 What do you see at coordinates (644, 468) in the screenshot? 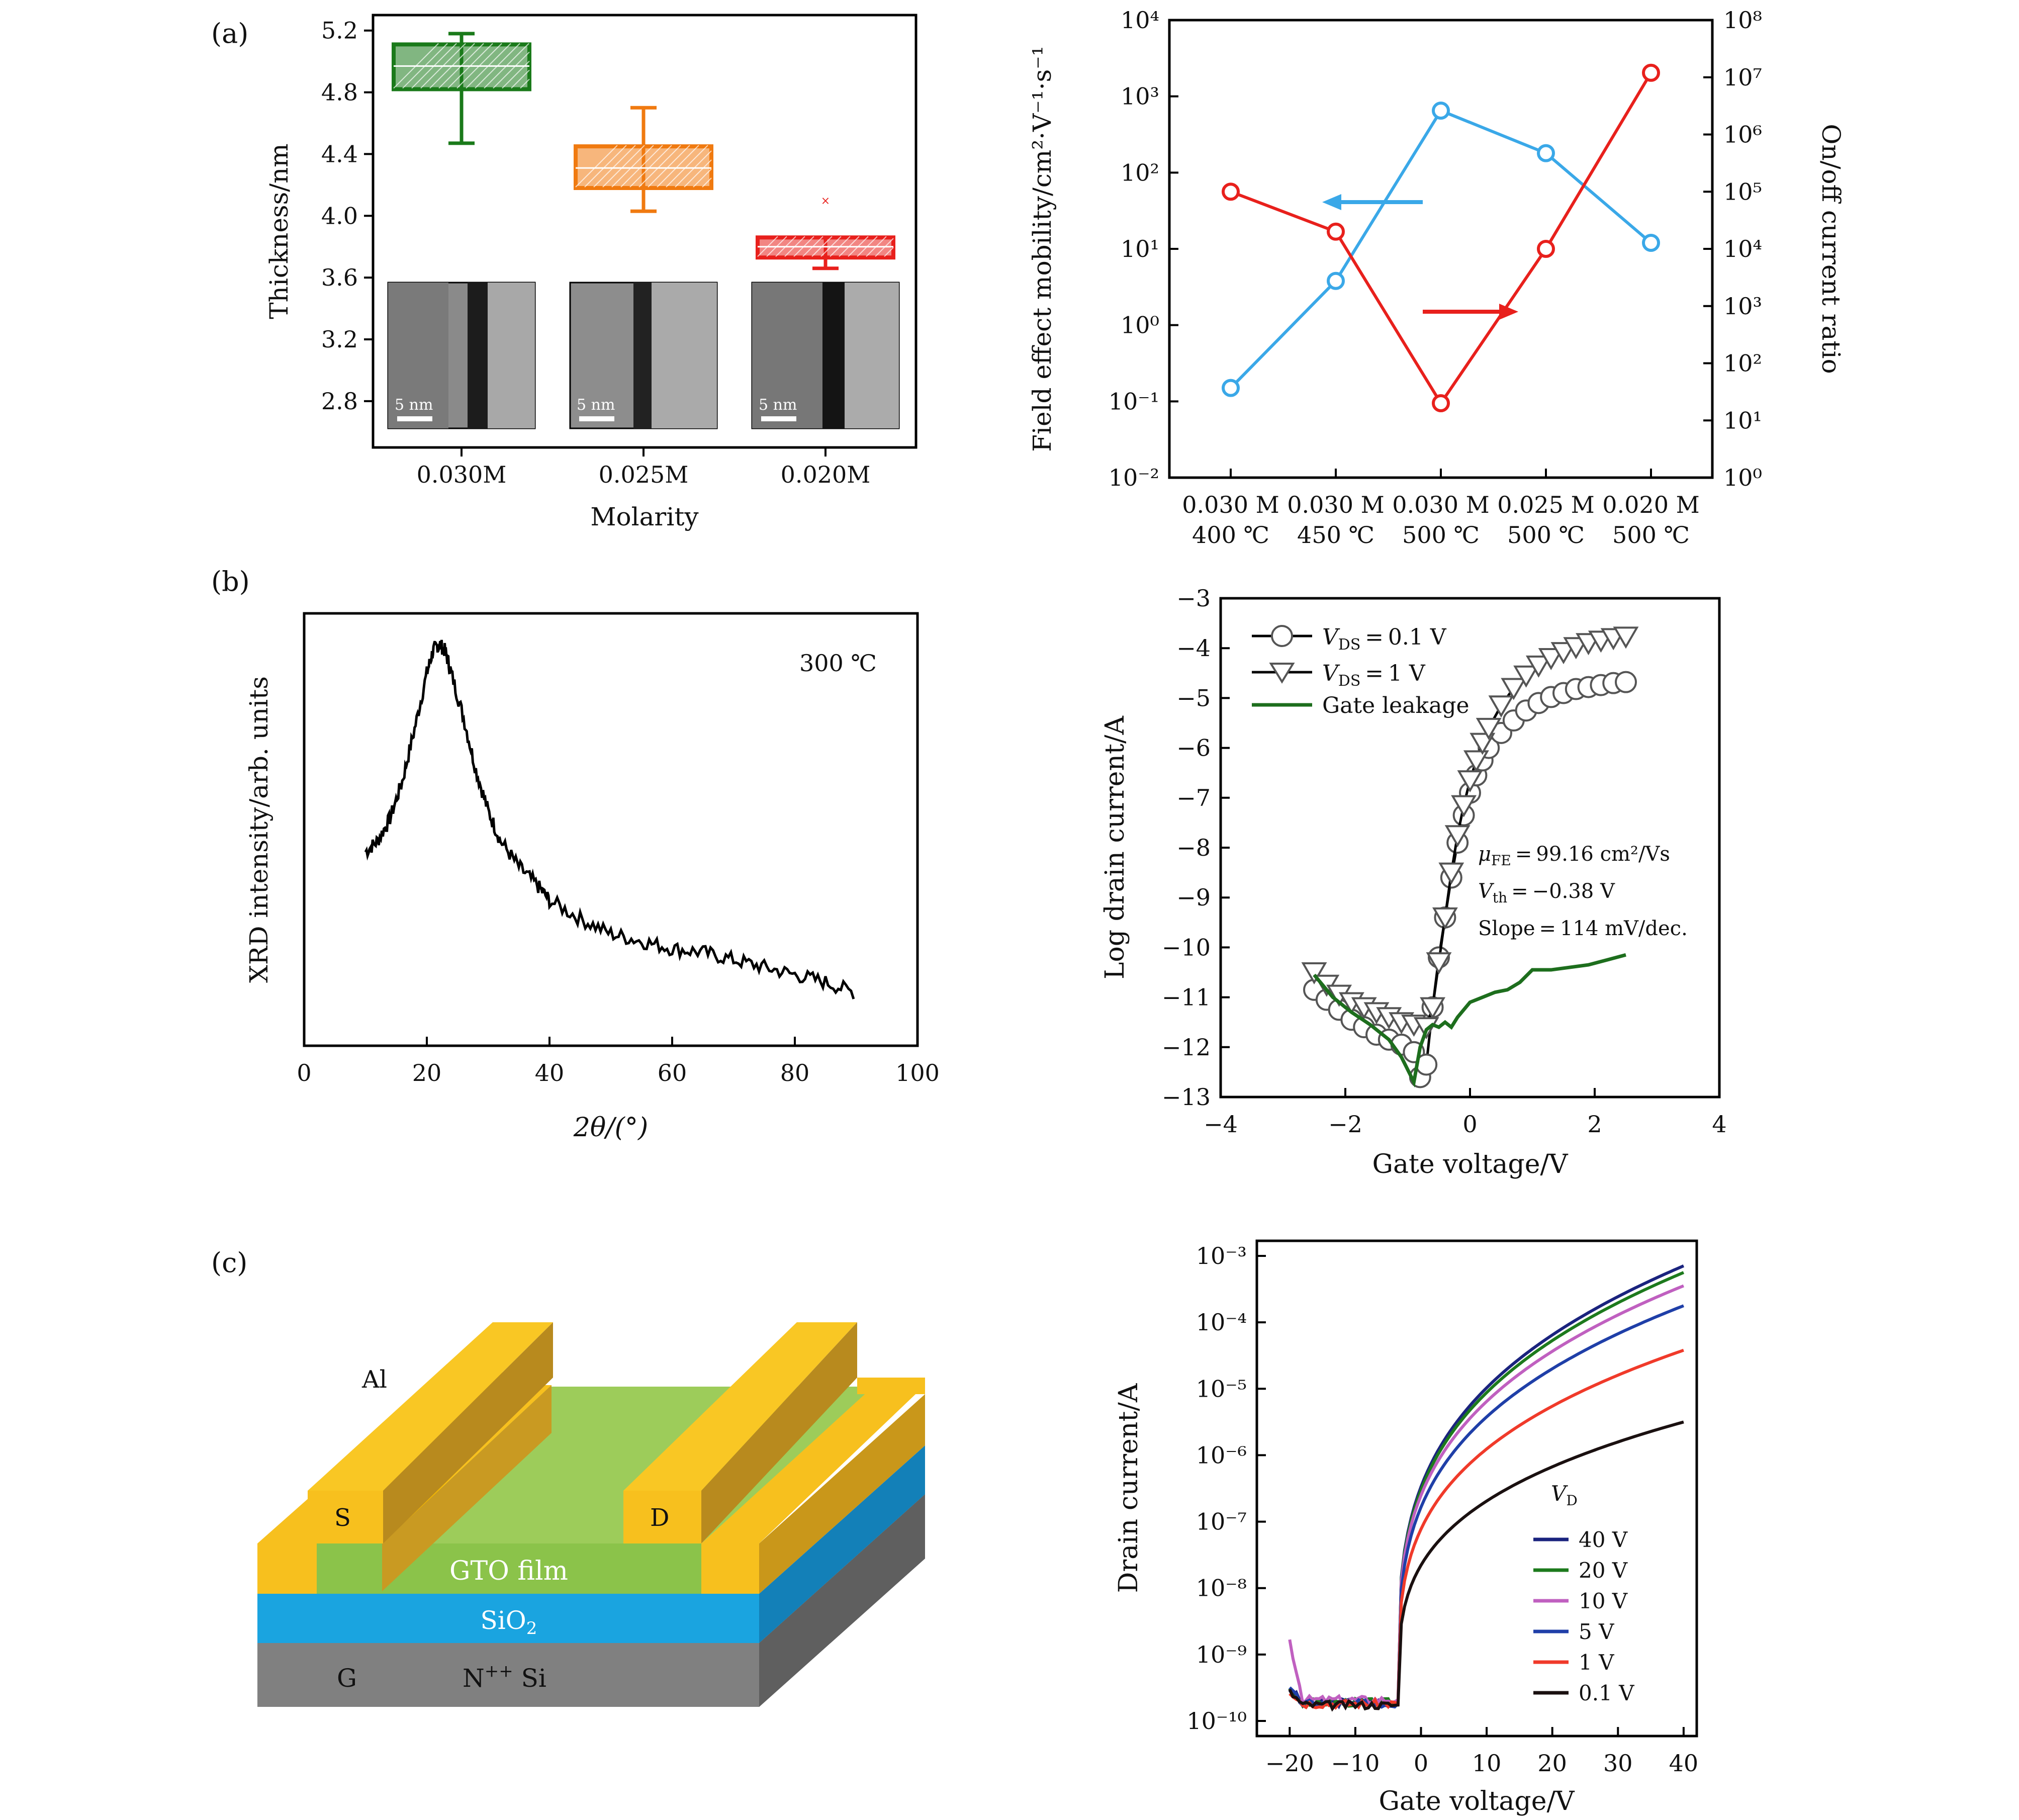
I see `x-ticks: 0.030M 0.025M 0.020M` at bounding box center [644, 468].